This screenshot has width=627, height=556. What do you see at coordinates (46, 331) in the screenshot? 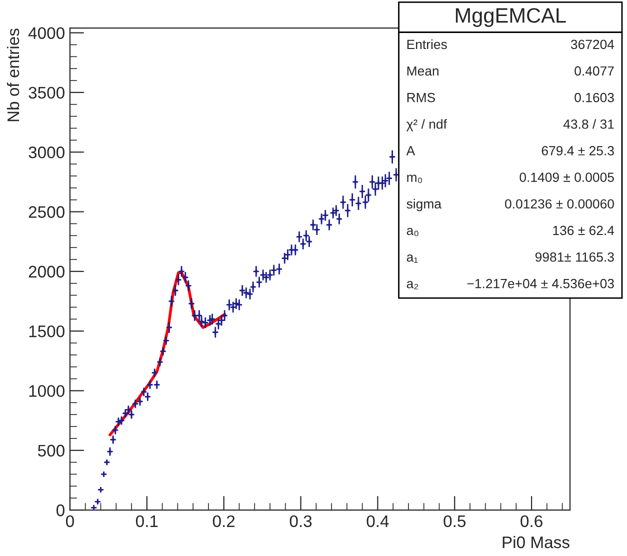
I see `y-tick-label: 1500` at bounding box center [46, 331].